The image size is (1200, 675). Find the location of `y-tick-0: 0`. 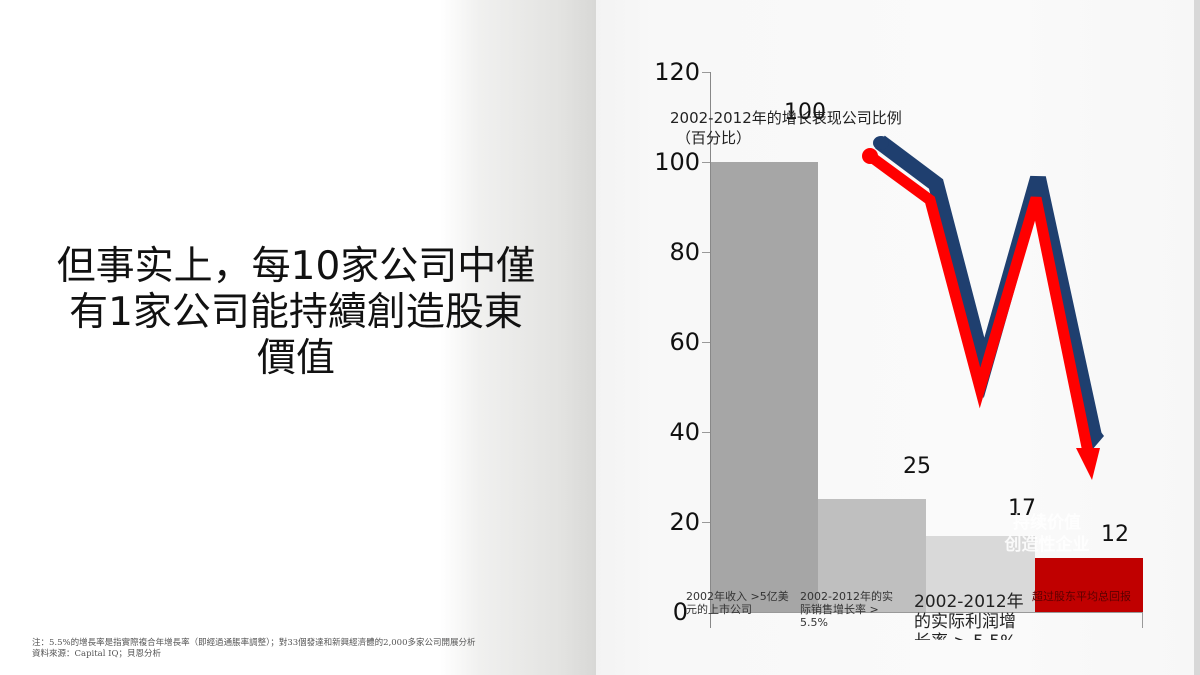

y-tick-0: 0 is located at coordinates (680, 612).